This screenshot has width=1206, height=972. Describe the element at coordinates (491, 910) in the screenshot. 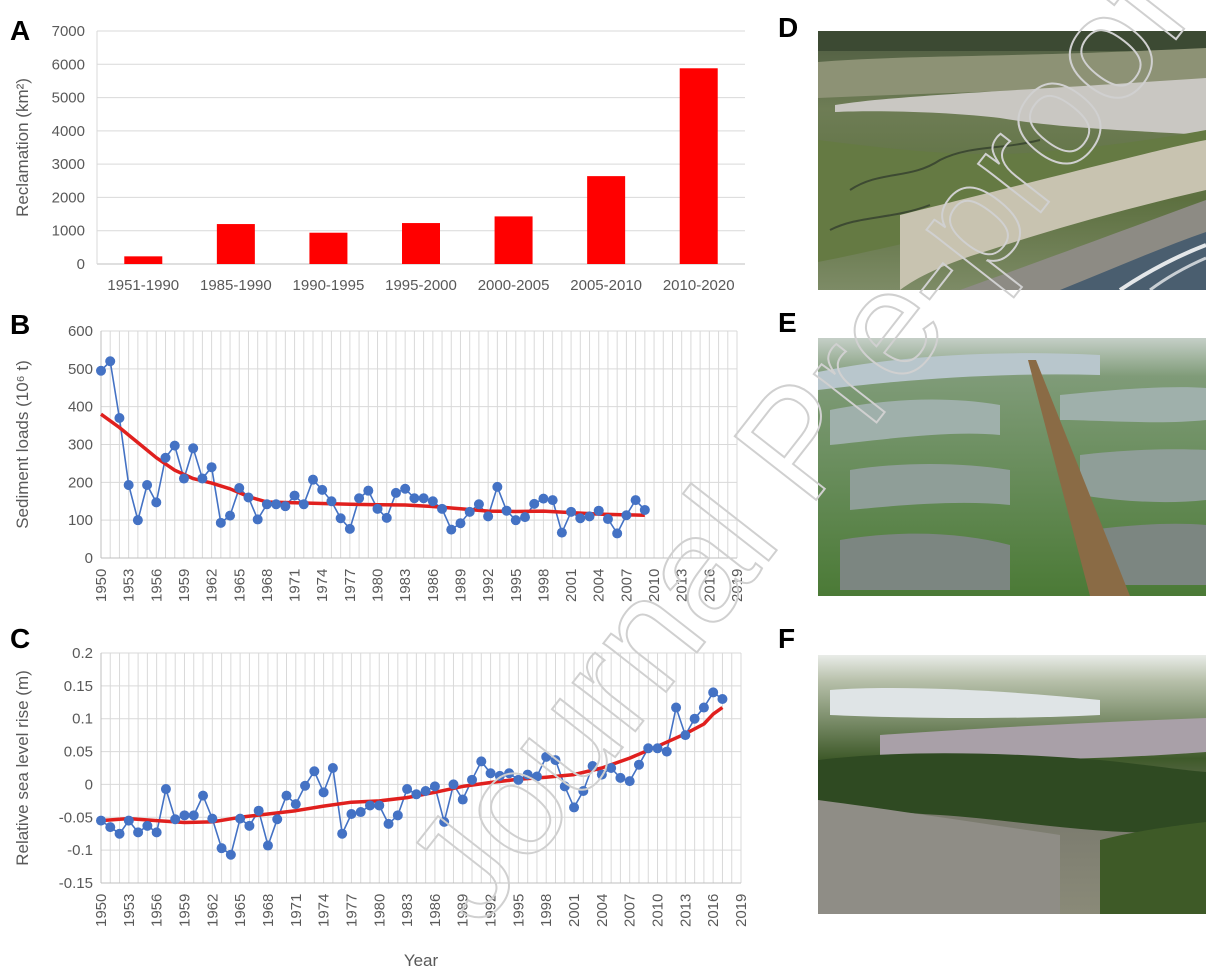

I see `x-tick-label: 1992` at that location.